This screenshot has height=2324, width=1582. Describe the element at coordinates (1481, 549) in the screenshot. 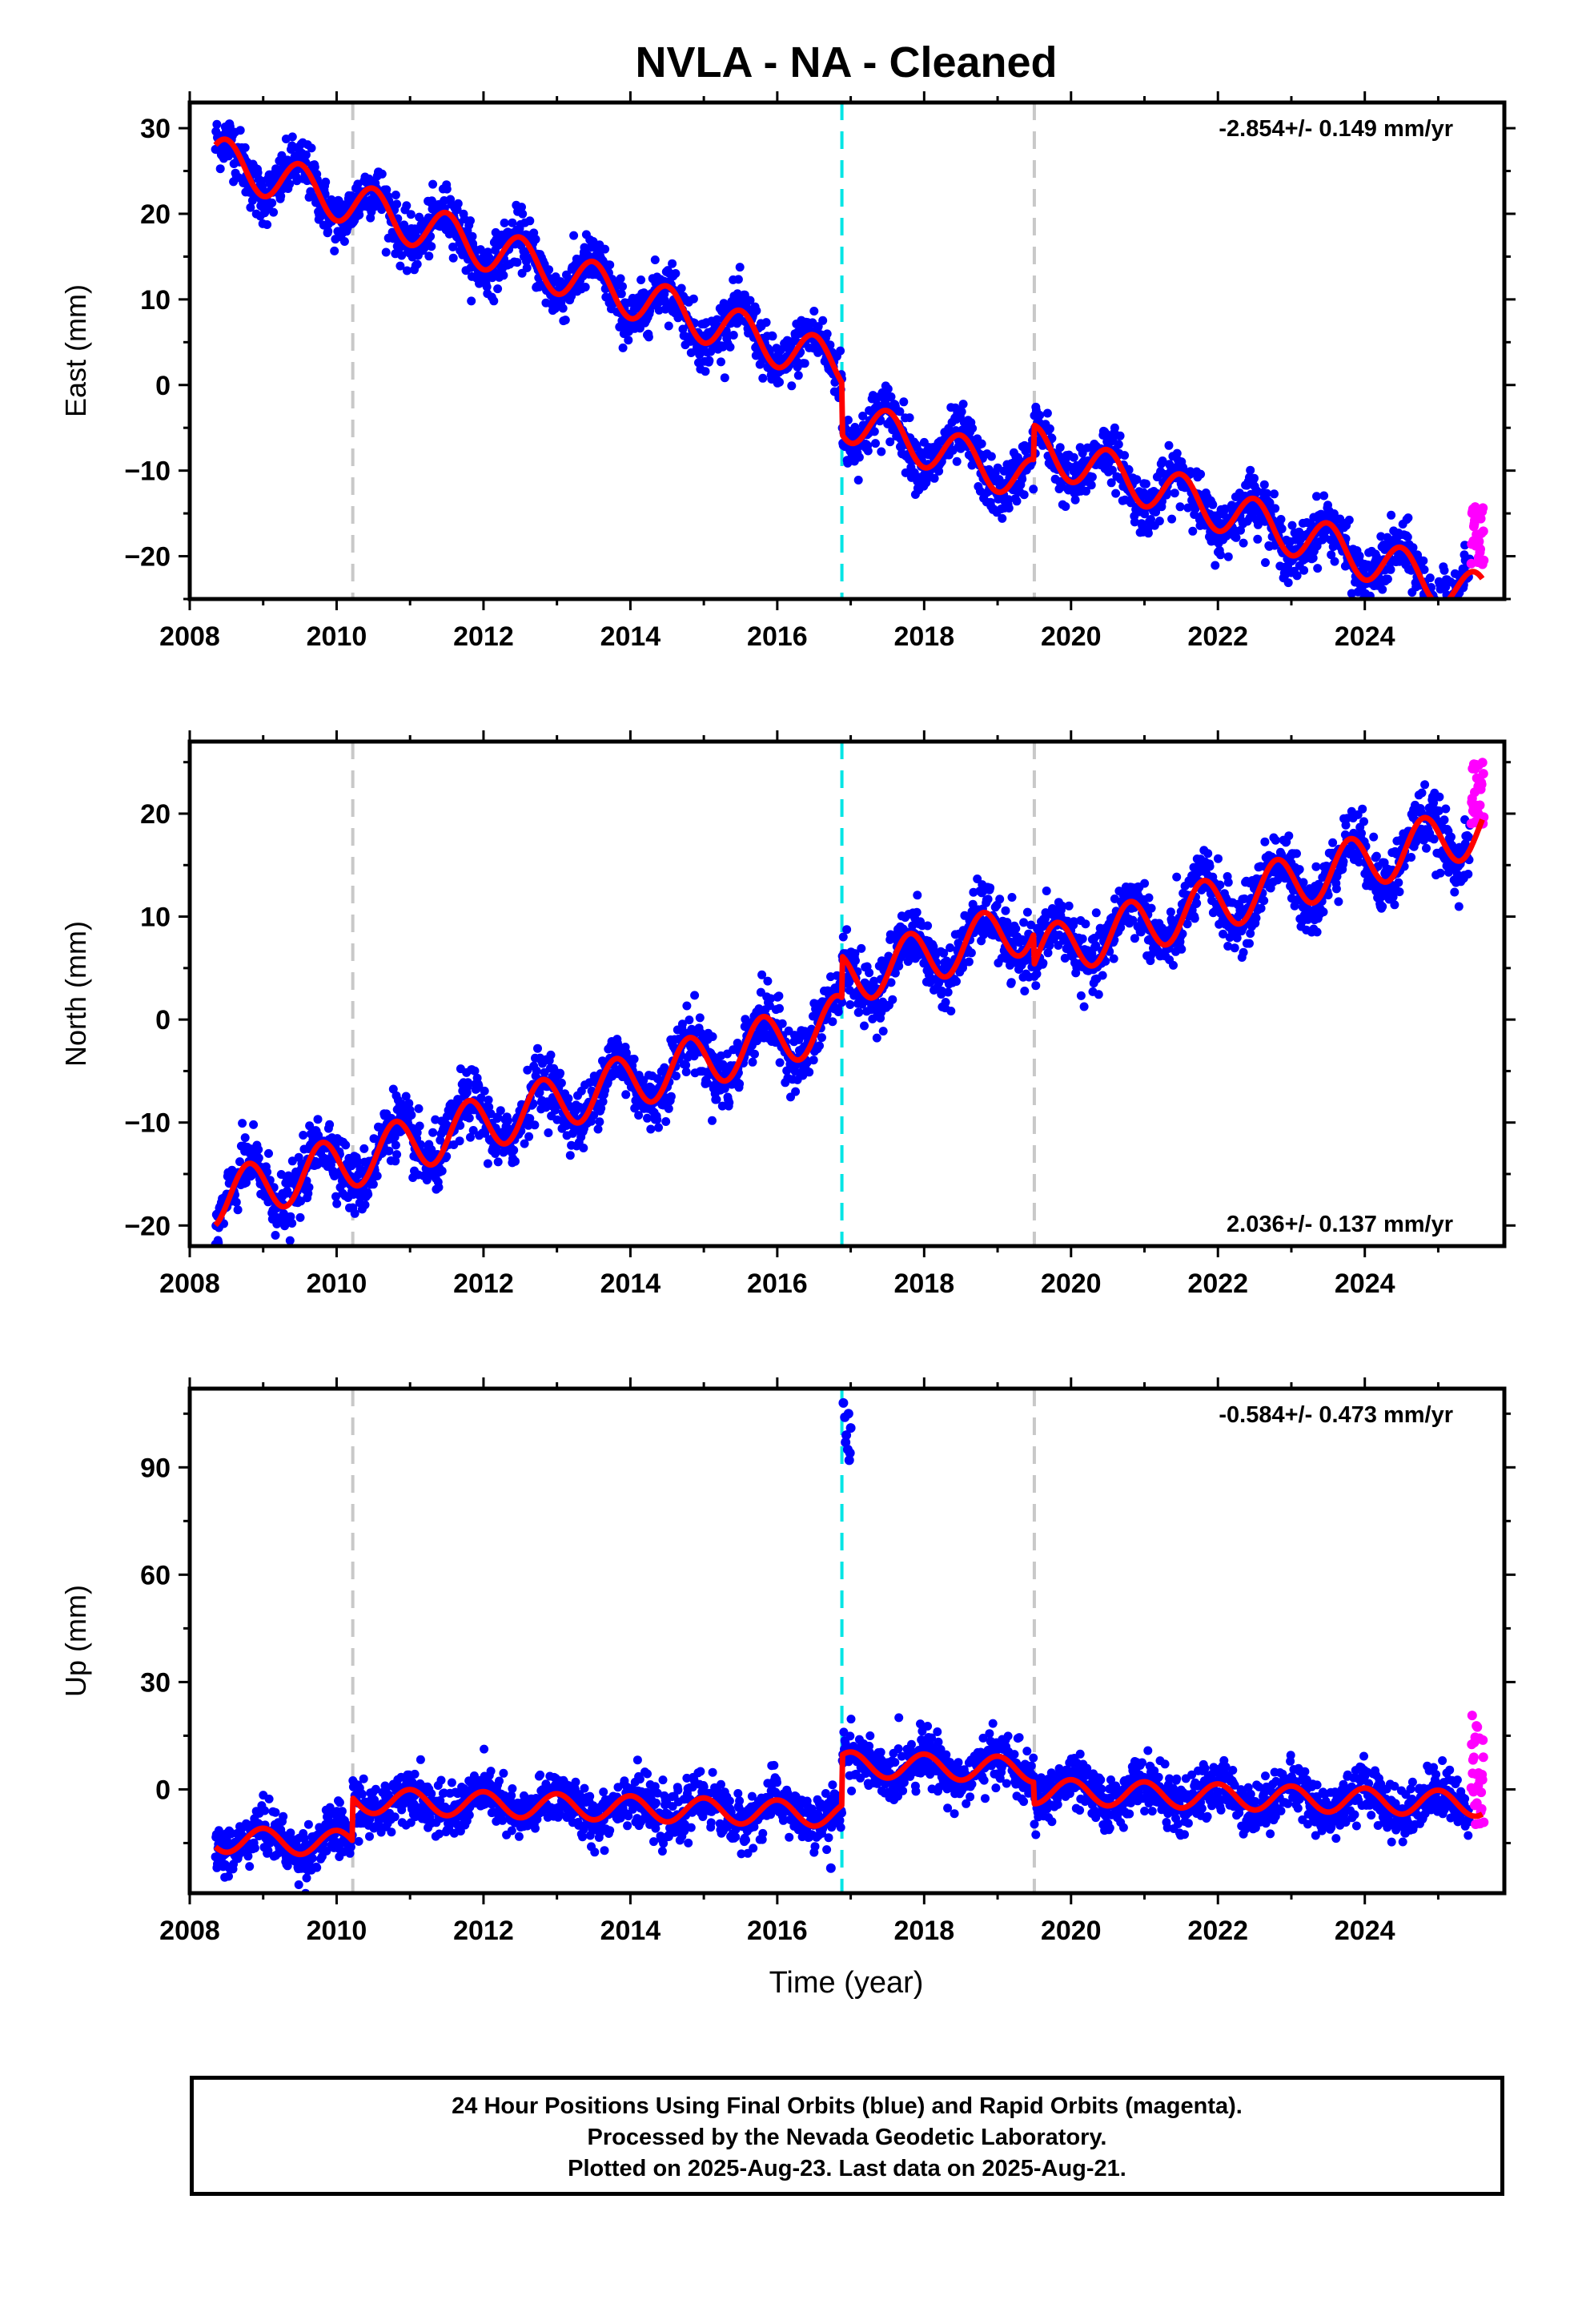

I see `east-rapid-point` at that location.